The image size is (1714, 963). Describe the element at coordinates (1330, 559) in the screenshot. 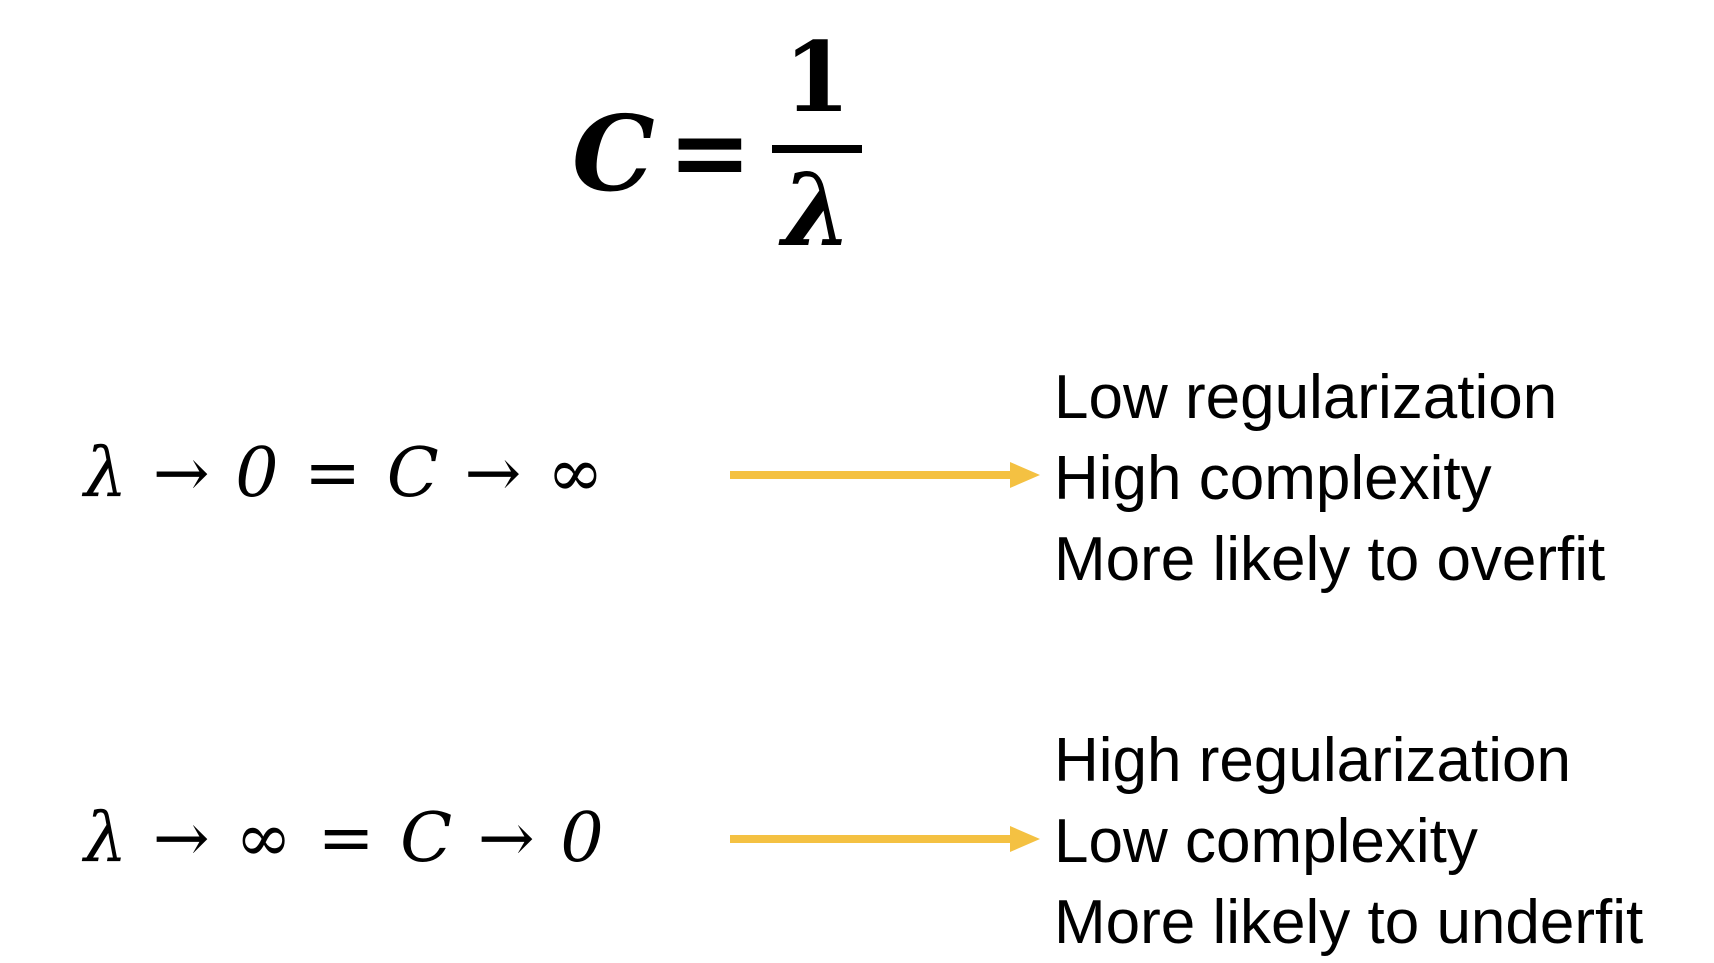

I see `row-1-line-3: More likely to overfit` at that location.